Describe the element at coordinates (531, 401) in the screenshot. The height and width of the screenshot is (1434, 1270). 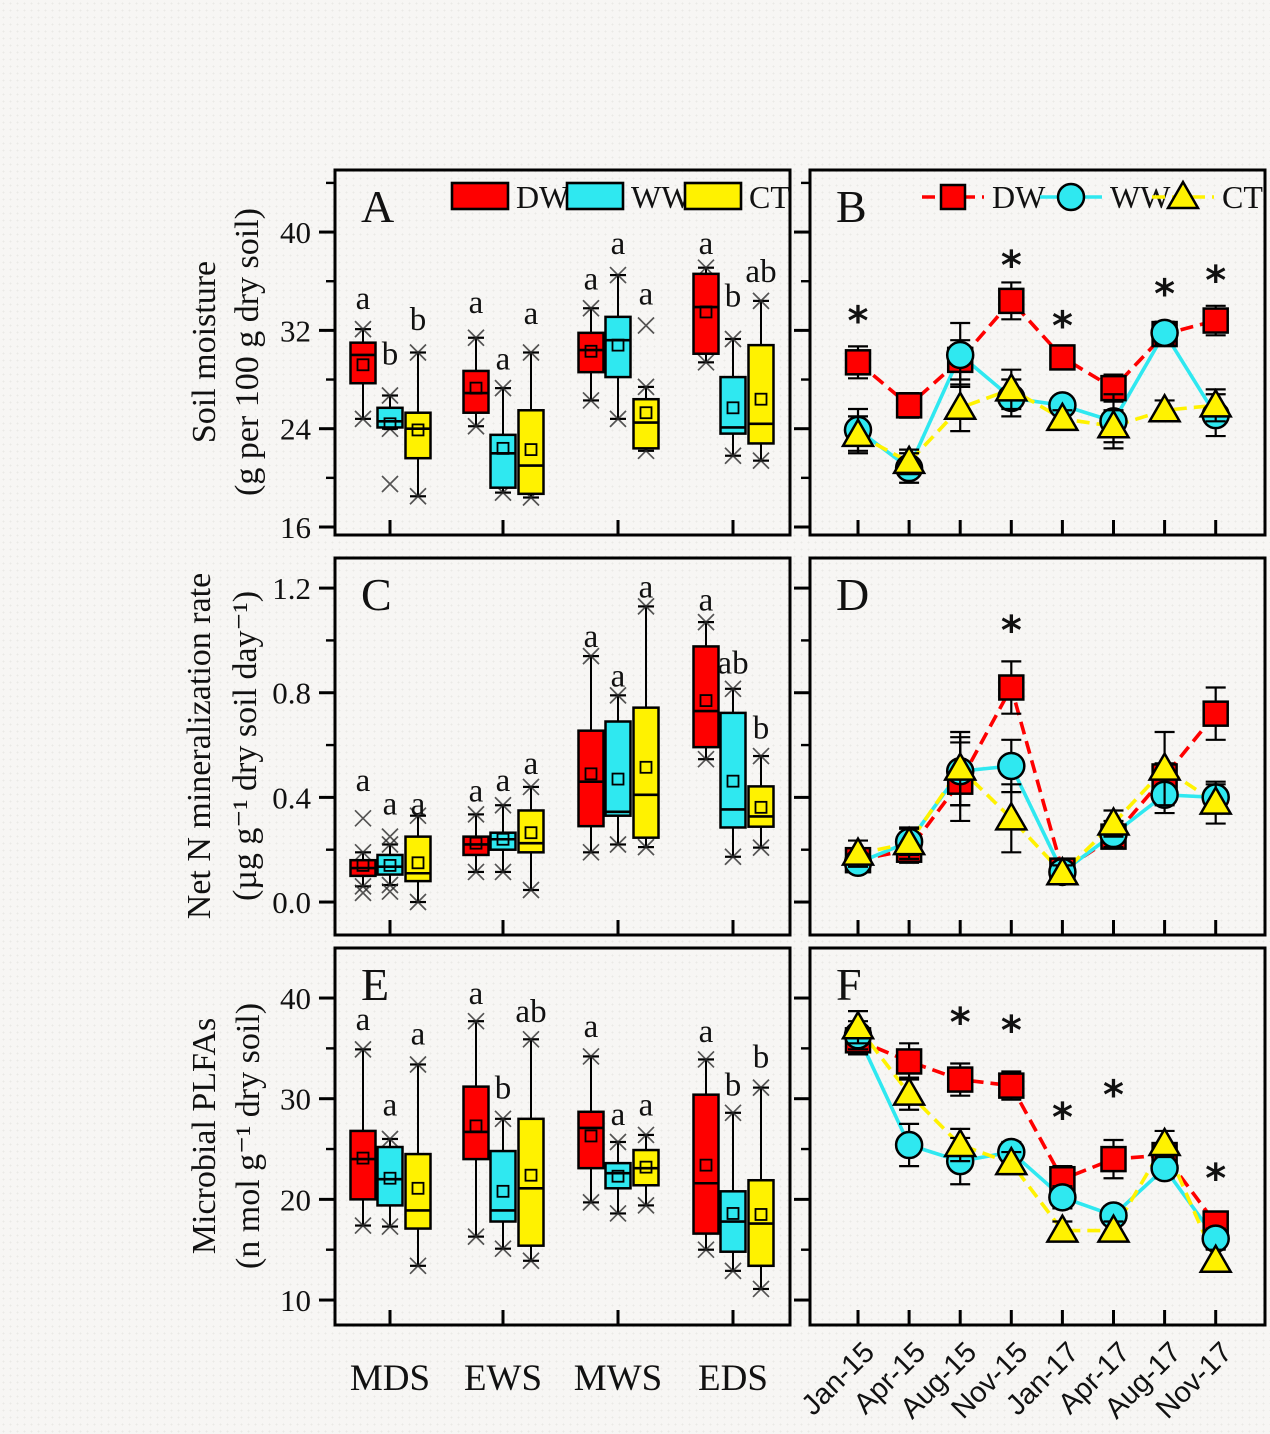
I see `boxplot-EWS-CT: a` at that location.